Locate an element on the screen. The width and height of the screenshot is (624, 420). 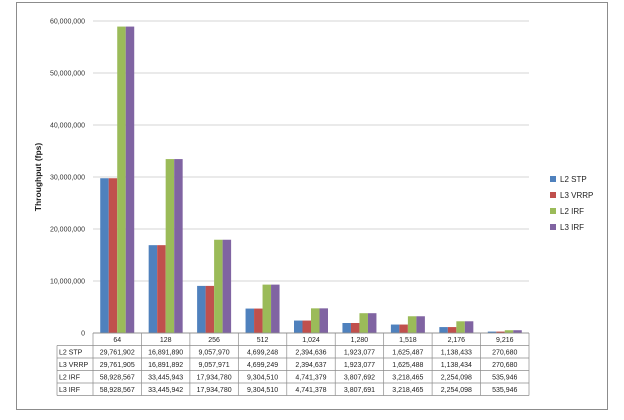
y-tick-label: 30,000,000 is located at coordinates (67, 178).